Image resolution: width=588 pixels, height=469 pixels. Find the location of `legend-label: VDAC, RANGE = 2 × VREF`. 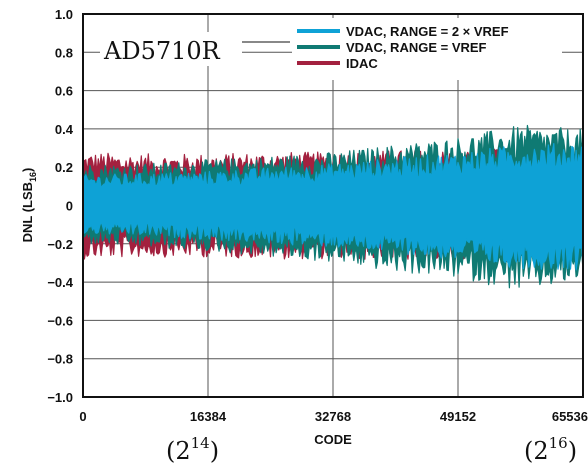

legend-label: VDAC, RANGE = 2 × VREF is located at coordinates (427, 31).